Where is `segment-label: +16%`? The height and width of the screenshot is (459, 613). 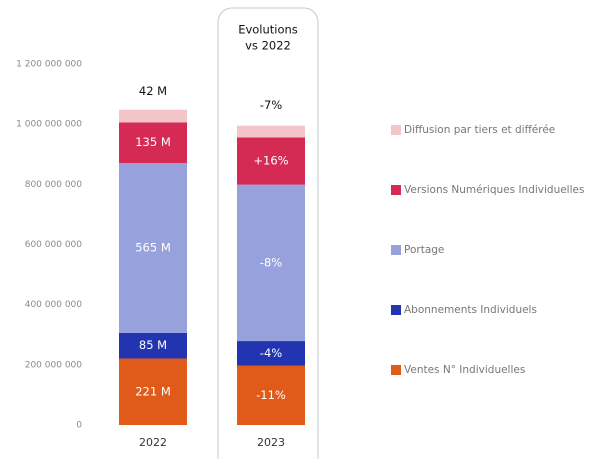 segment-label: +16% is located at coordinates (270, 161).